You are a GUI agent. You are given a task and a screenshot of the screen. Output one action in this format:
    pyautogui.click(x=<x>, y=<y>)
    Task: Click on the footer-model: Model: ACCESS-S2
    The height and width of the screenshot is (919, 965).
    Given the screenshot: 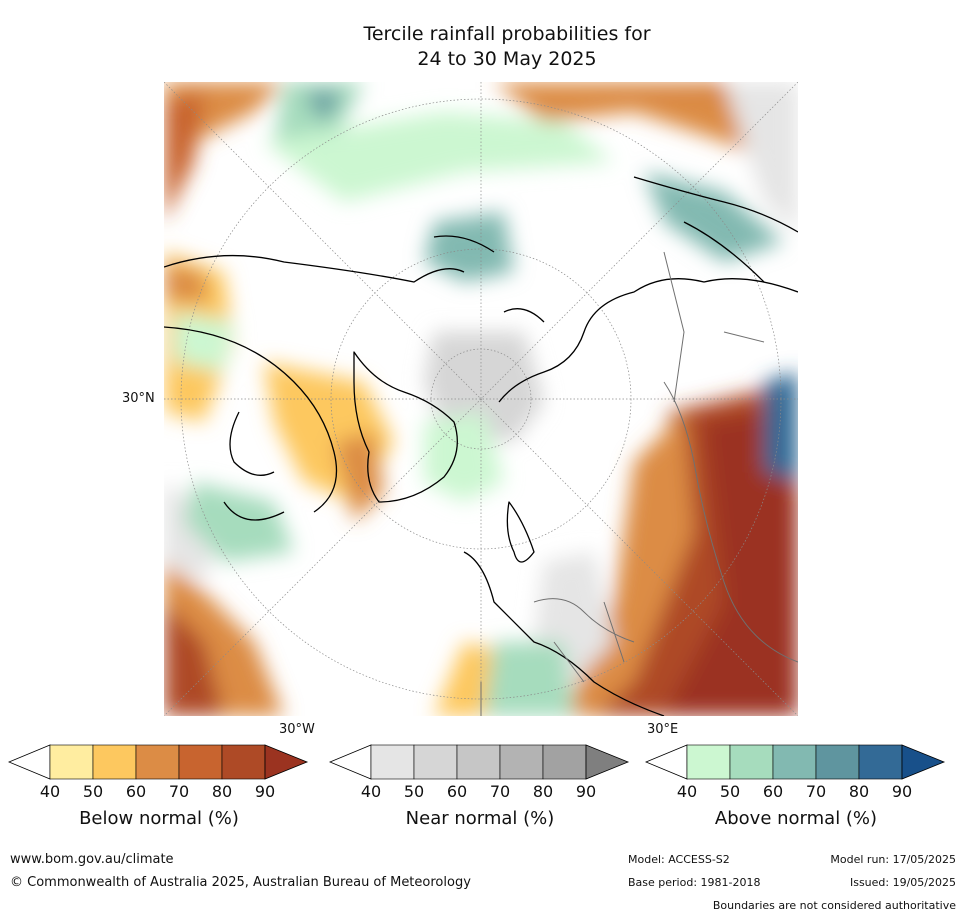 What is the action you would take?
    pyautogui.click(x=679, y=859)
    